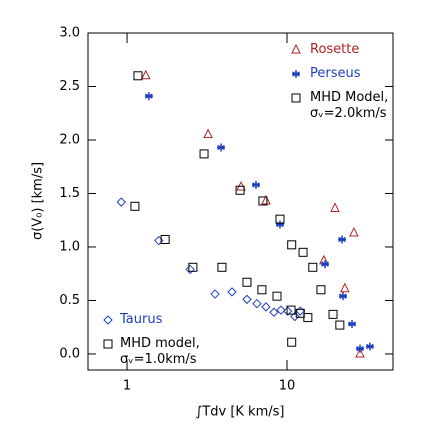  Describe the element at coordinates (240, 412) in the screenshot. I see `x-axis-label: ∫Tdv [K km/s]` at that location.